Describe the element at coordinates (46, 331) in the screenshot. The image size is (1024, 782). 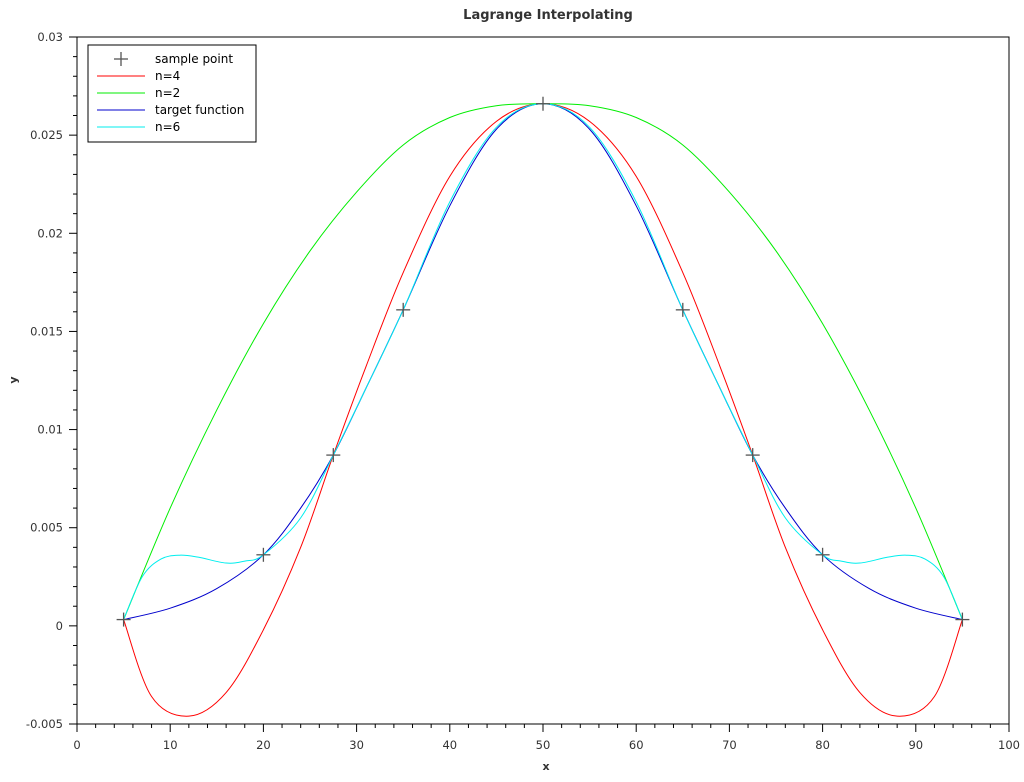
I see `y-tick-label: 0.015` at that location.